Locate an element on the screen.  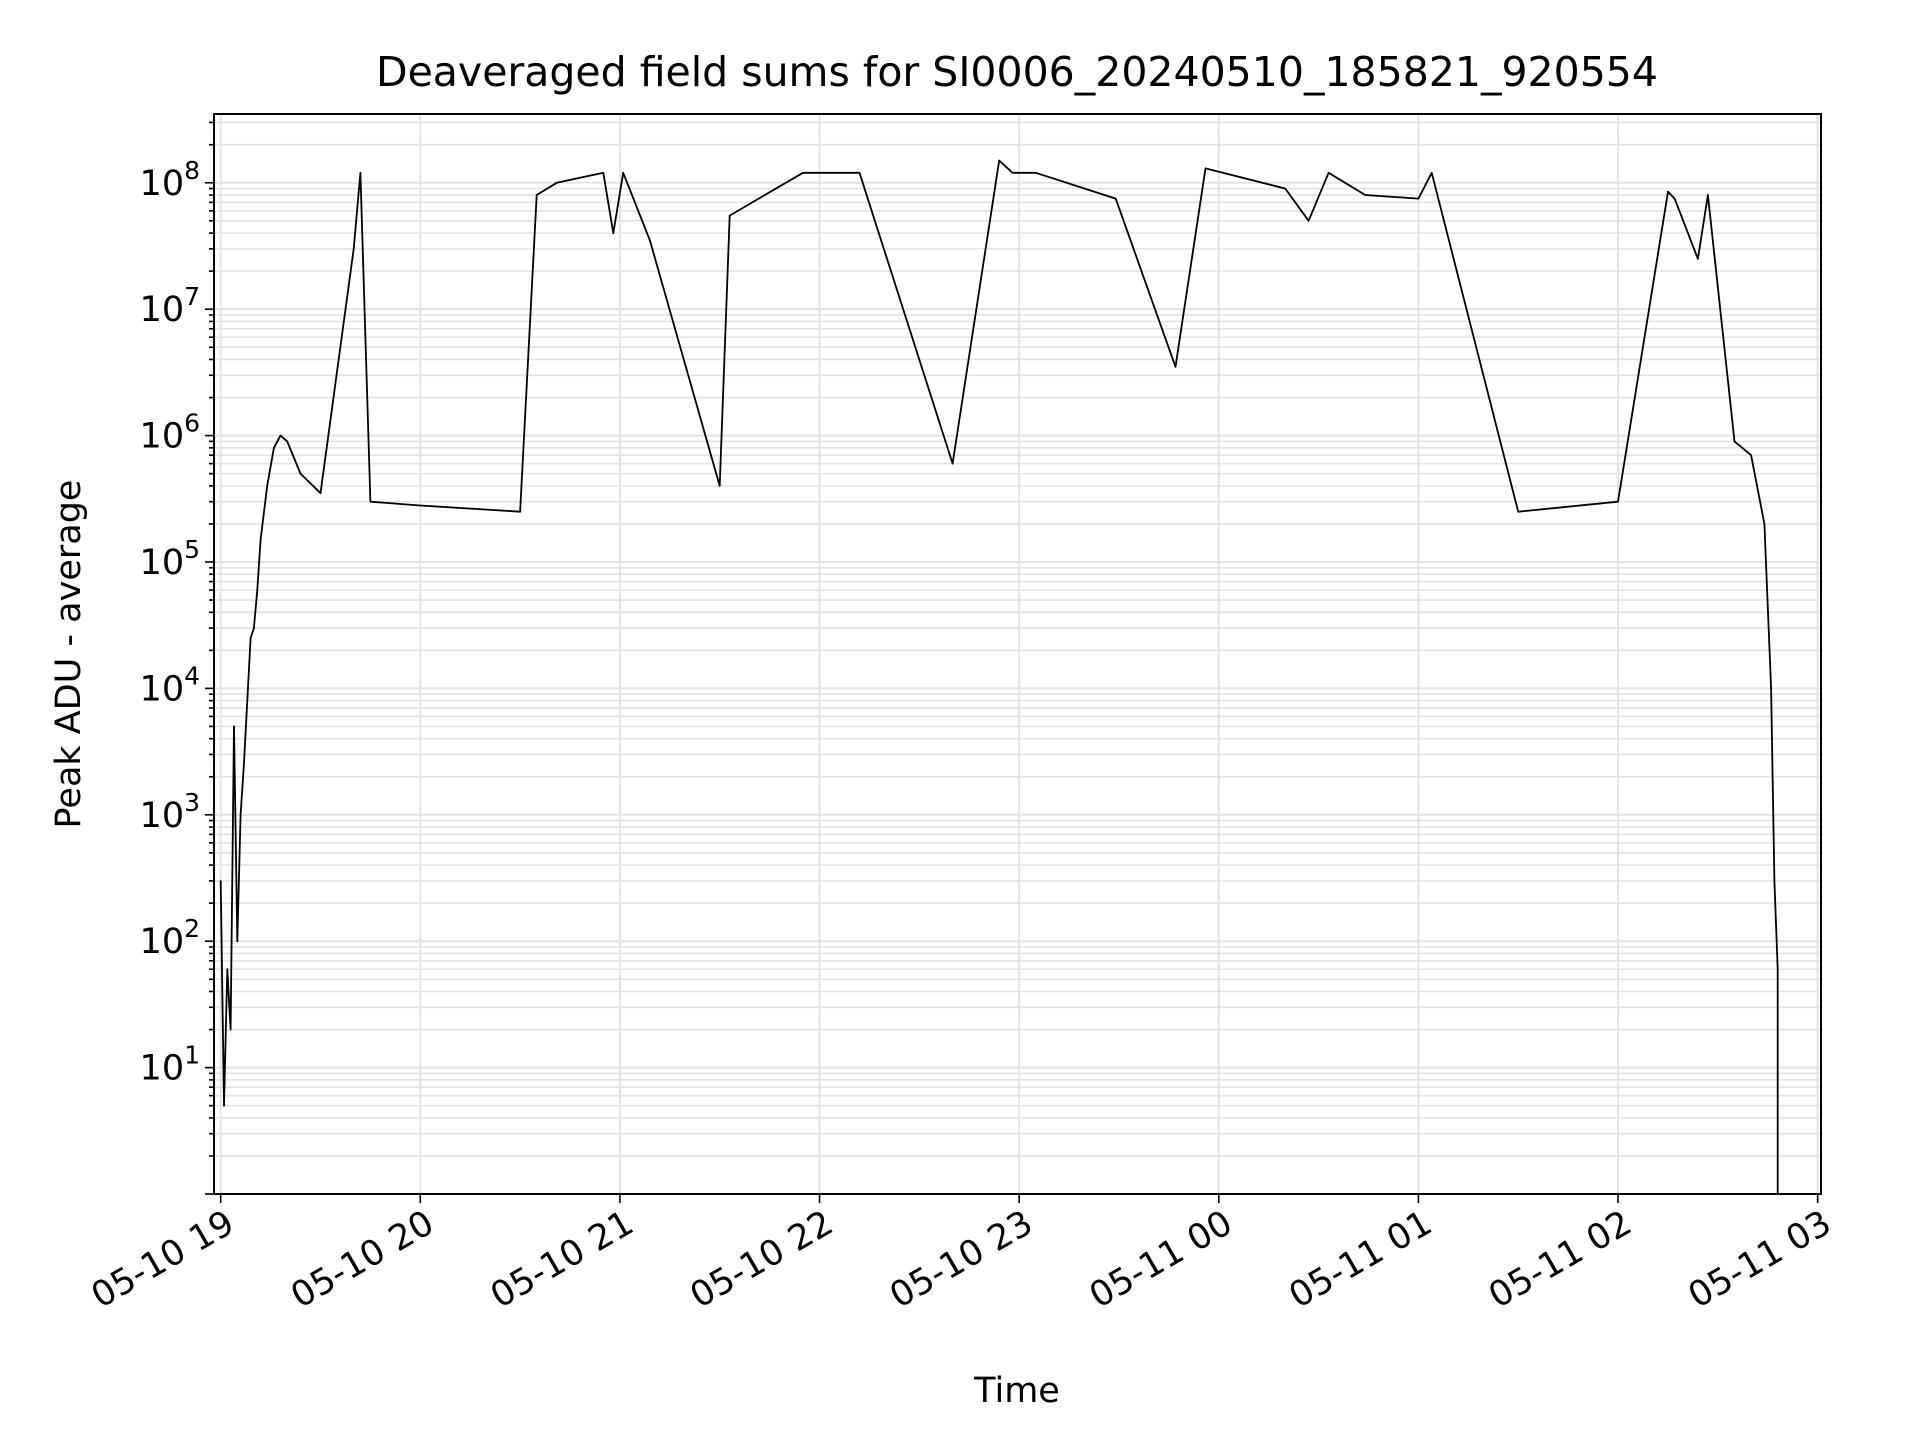
x-tick-label: 05-11 02 is located at coordinates (1560, 1259).